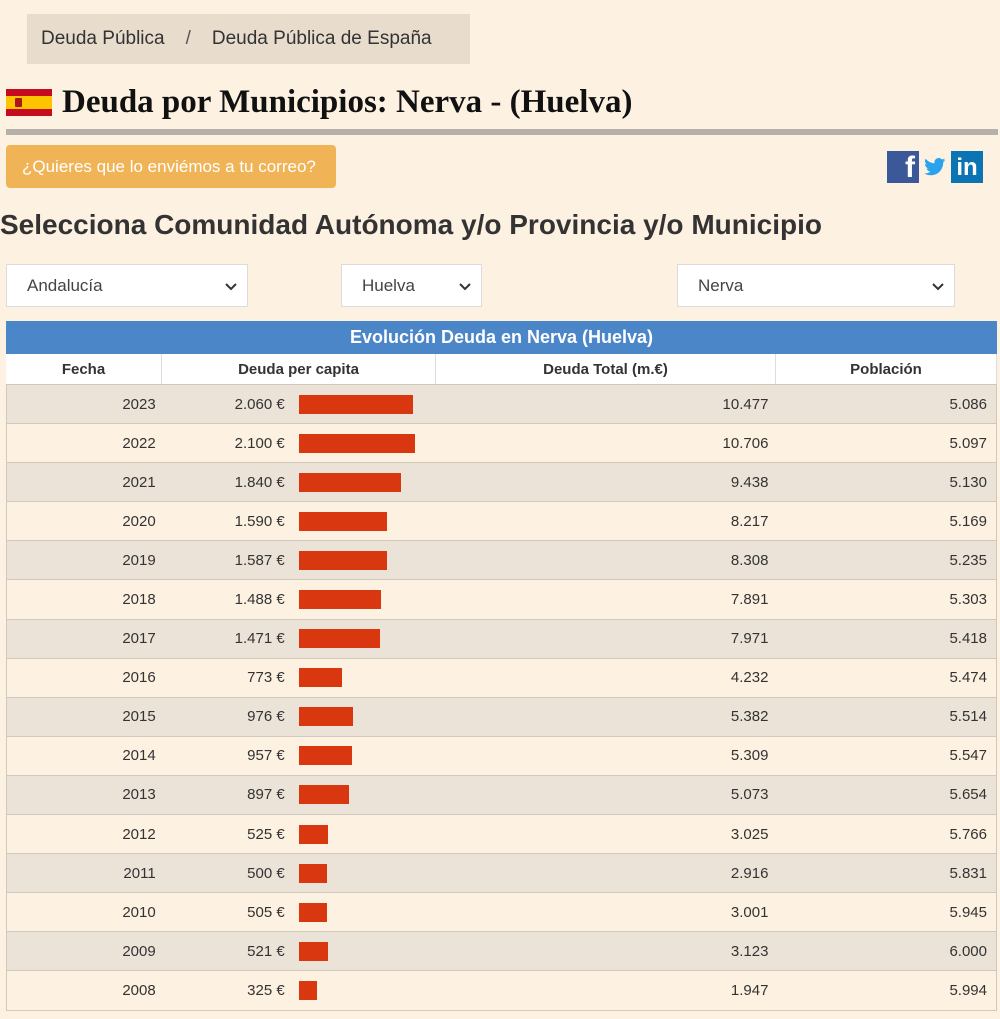 The width and height of the screenshot is (1000, 1019). I want to click on cell-per-capita: 897 €, so click(299, 795).